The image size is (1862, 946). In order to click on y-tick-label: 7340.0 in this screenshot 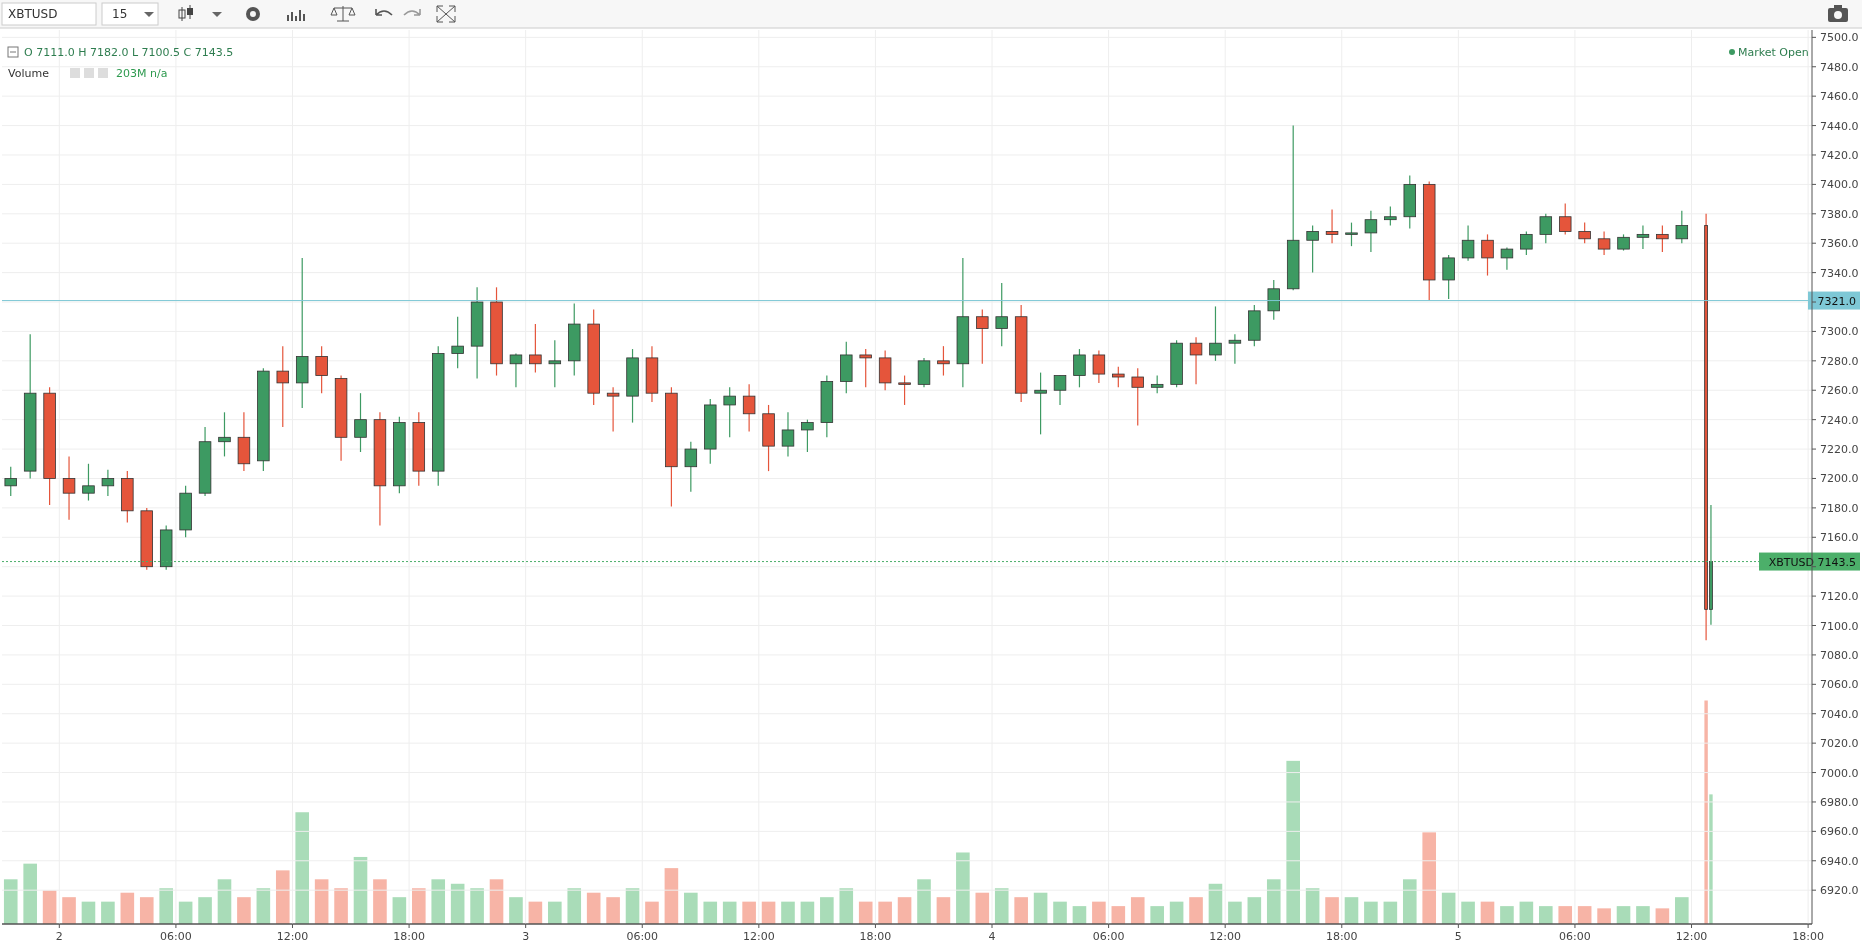, I will do `click(1839, 273)`.